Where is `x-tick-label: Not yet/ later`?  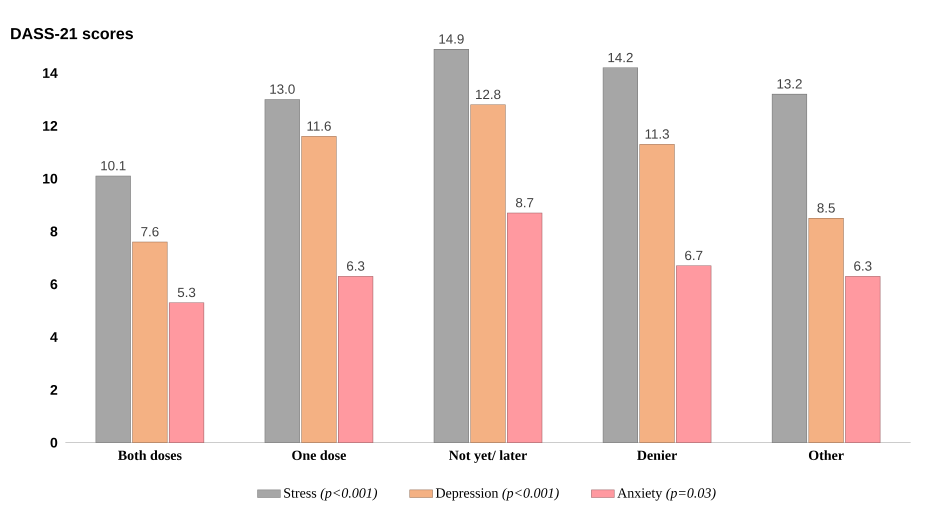 x-tick-label: Not yet/ later is located at coordinates (488, 456).